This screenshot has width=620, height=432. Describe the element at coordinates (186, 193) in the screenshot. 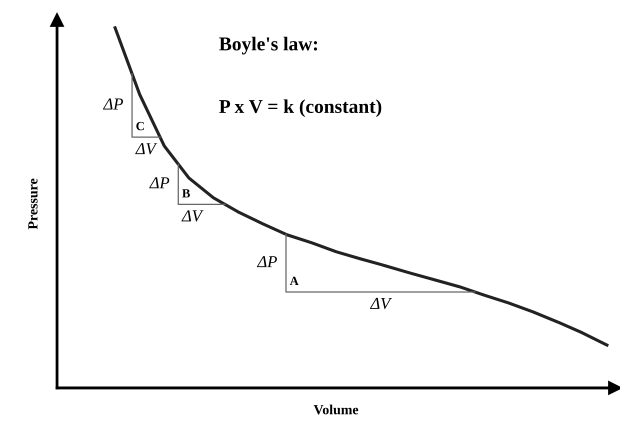

I see `annotation: B` at that location.